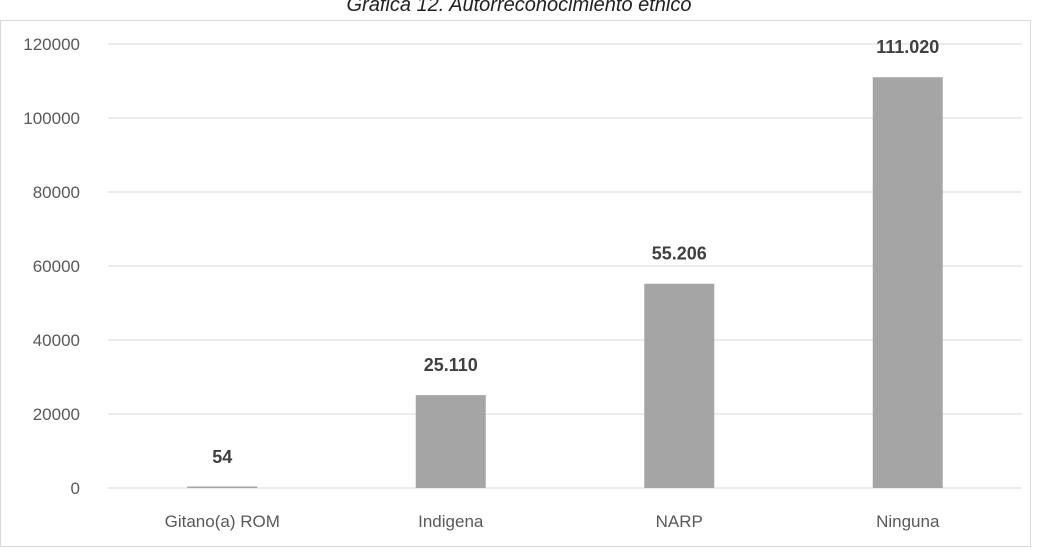 Image resolution: width=1038 pixels, height=550 pixels. Describe the element at coordinates (56, 340) in the screenshot. I see `y-tick-label: 40000` at that location.